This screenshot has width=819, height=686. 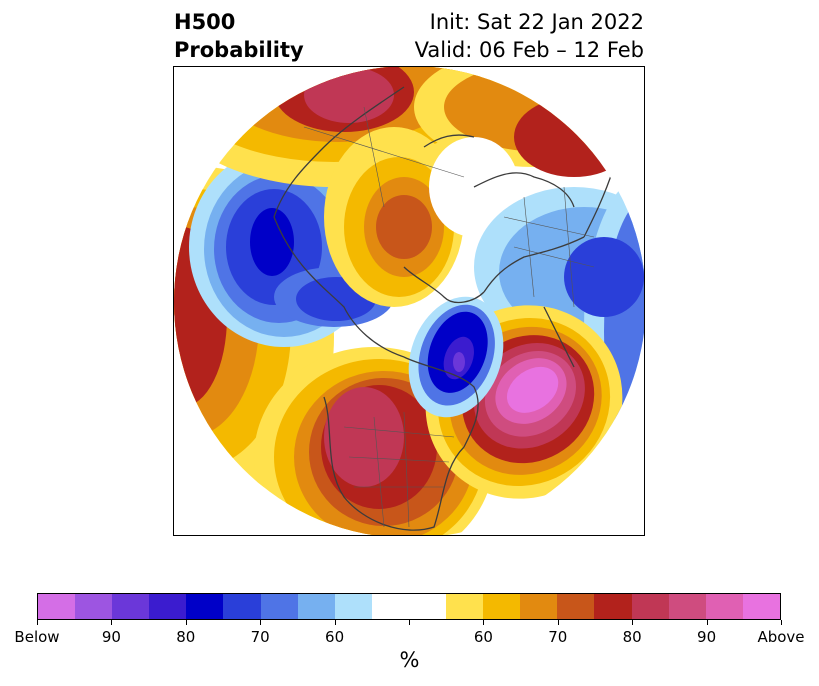 I want to click on above-region-arctic, so click(x=394, y=217).